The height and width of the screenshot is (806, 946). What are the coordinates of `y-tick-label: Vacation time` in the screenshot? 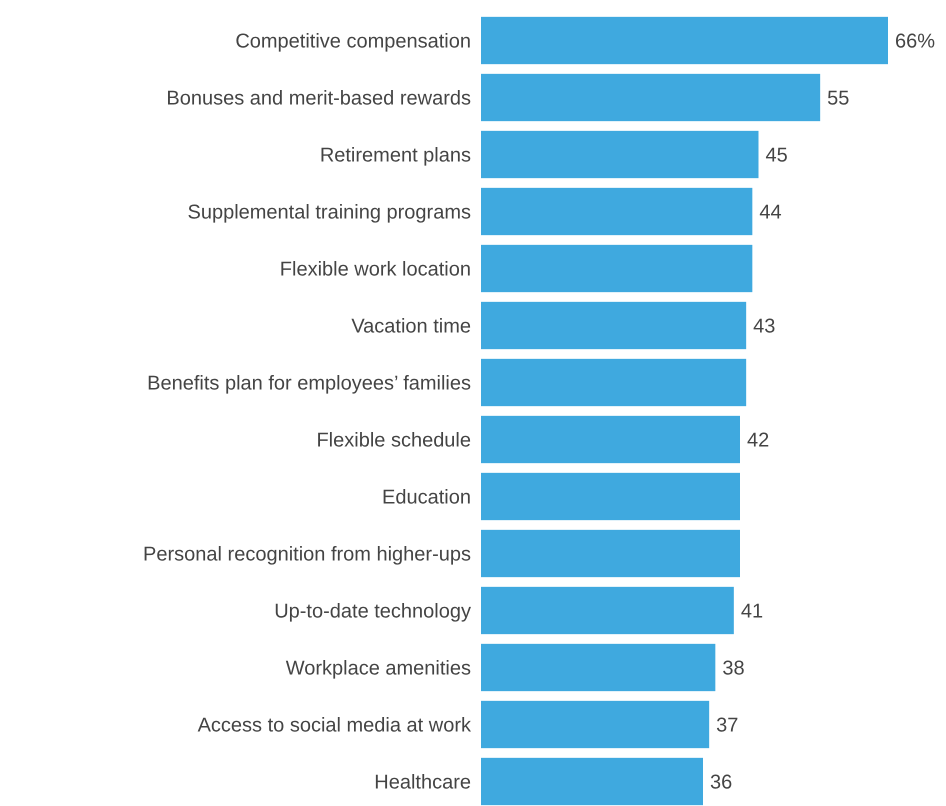 It's located at (411, 327).